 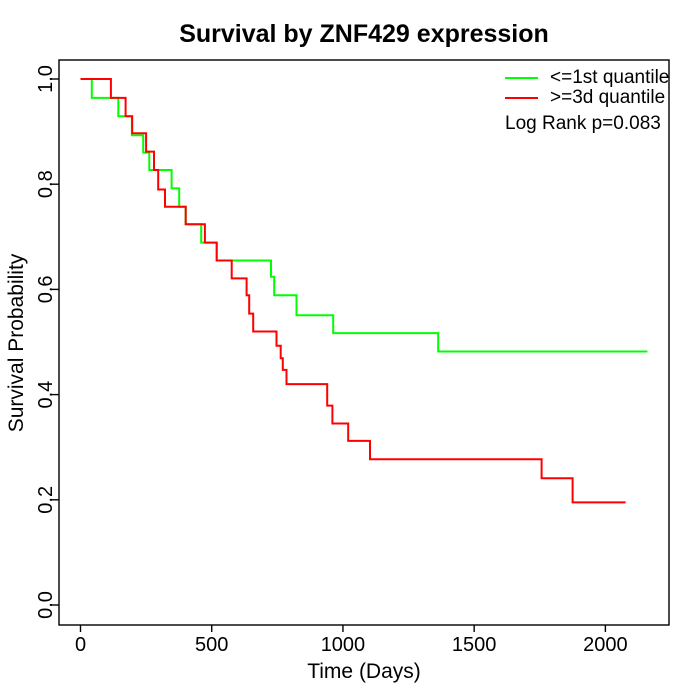 What do you see at coordinates (211, 645) in the screenshot?
I see `x-tick-label: 500` at bounding box center [211, 645].